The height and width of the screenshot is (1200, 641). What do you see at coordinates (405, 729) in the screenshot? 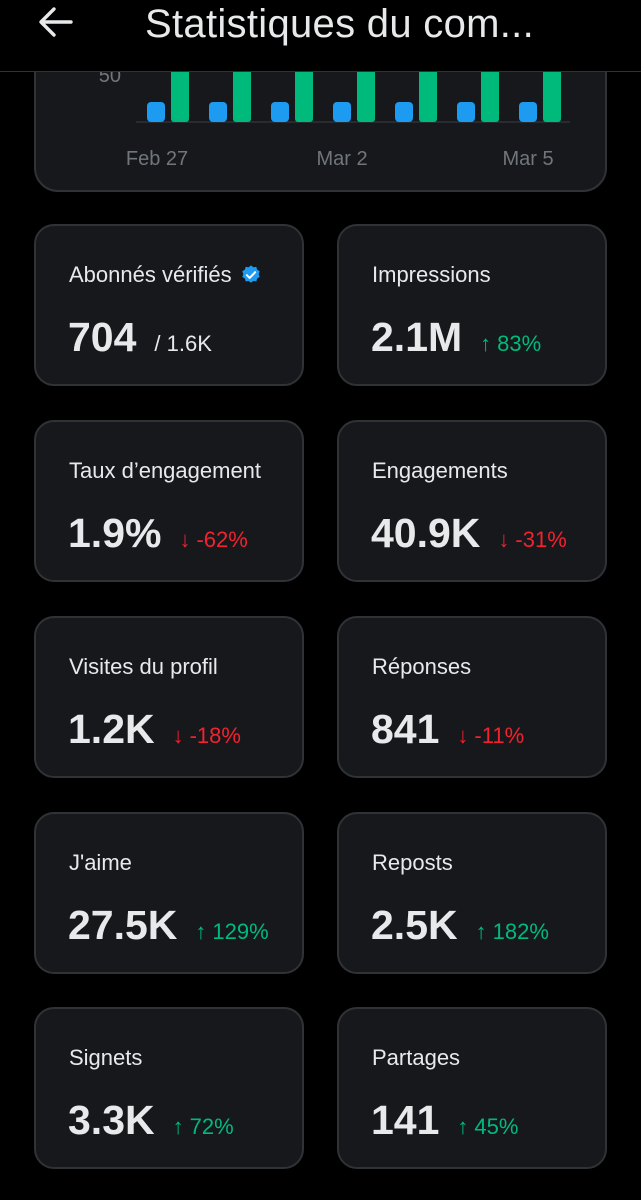
I see `stat-value: 841` at bounding box center [405, 729].